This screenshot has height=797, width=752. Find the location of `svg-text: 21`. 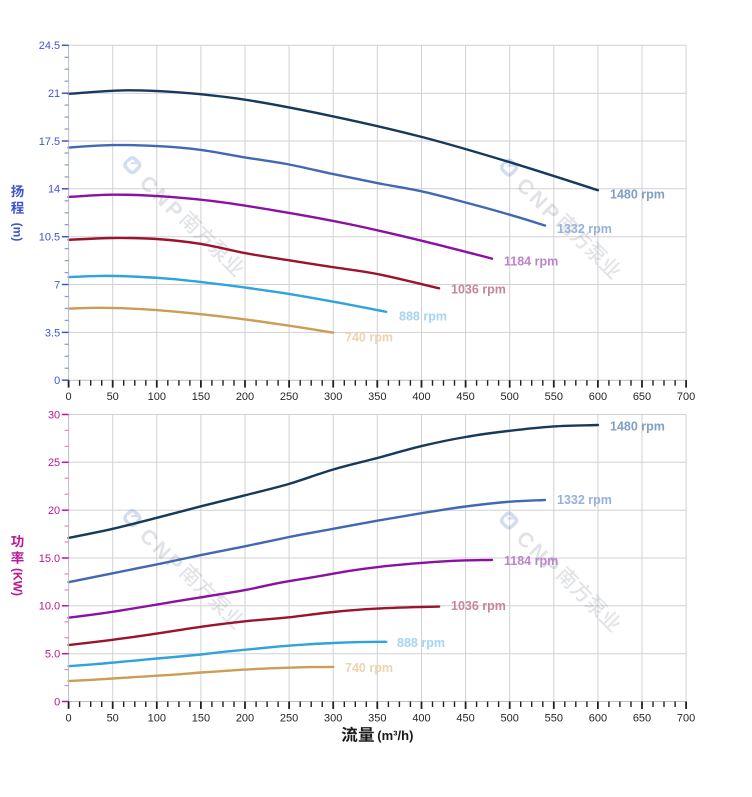

svg-text: 21 is located at coordinates (54, 94).